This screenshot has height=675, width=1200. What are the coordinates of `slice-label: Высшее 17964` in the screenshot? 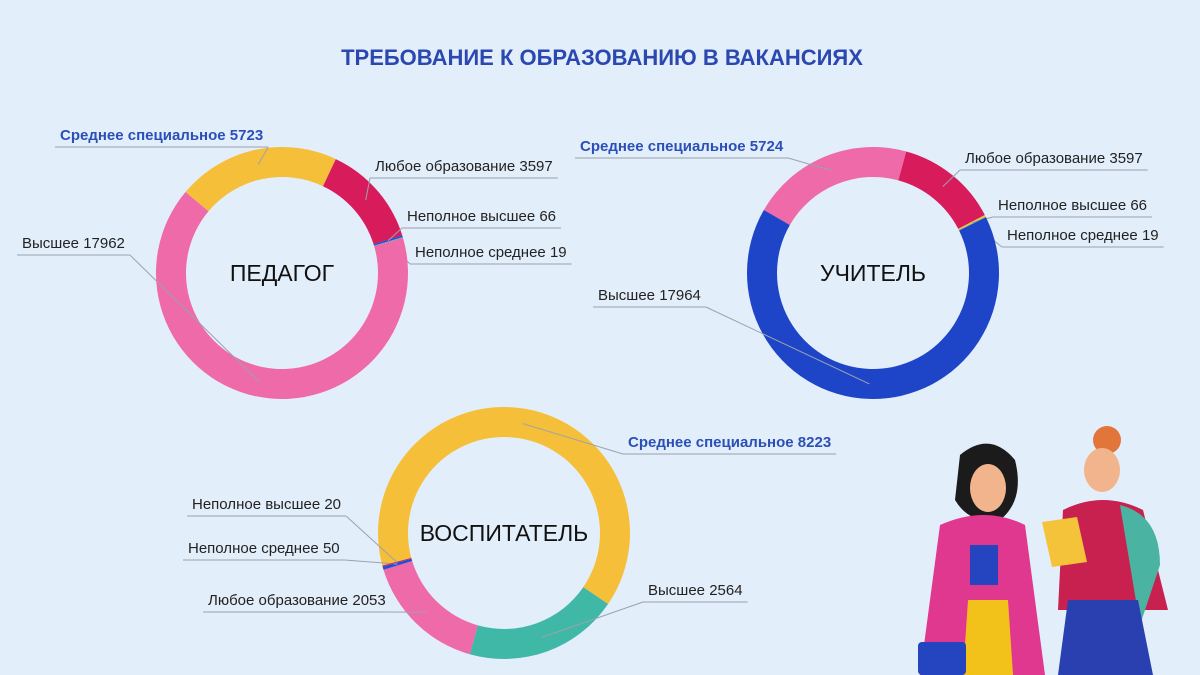 It's located at (649, 295).